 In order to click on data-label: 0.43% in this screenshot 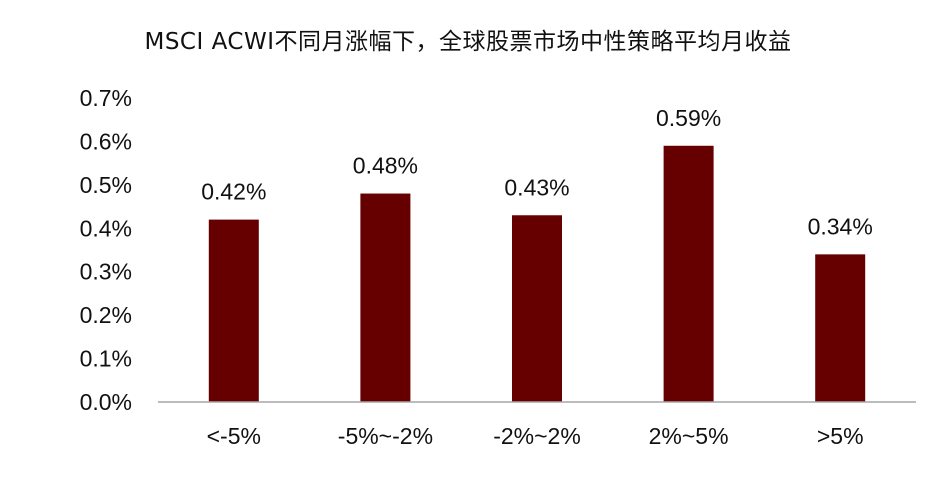, I will do `click(536, 187)`.